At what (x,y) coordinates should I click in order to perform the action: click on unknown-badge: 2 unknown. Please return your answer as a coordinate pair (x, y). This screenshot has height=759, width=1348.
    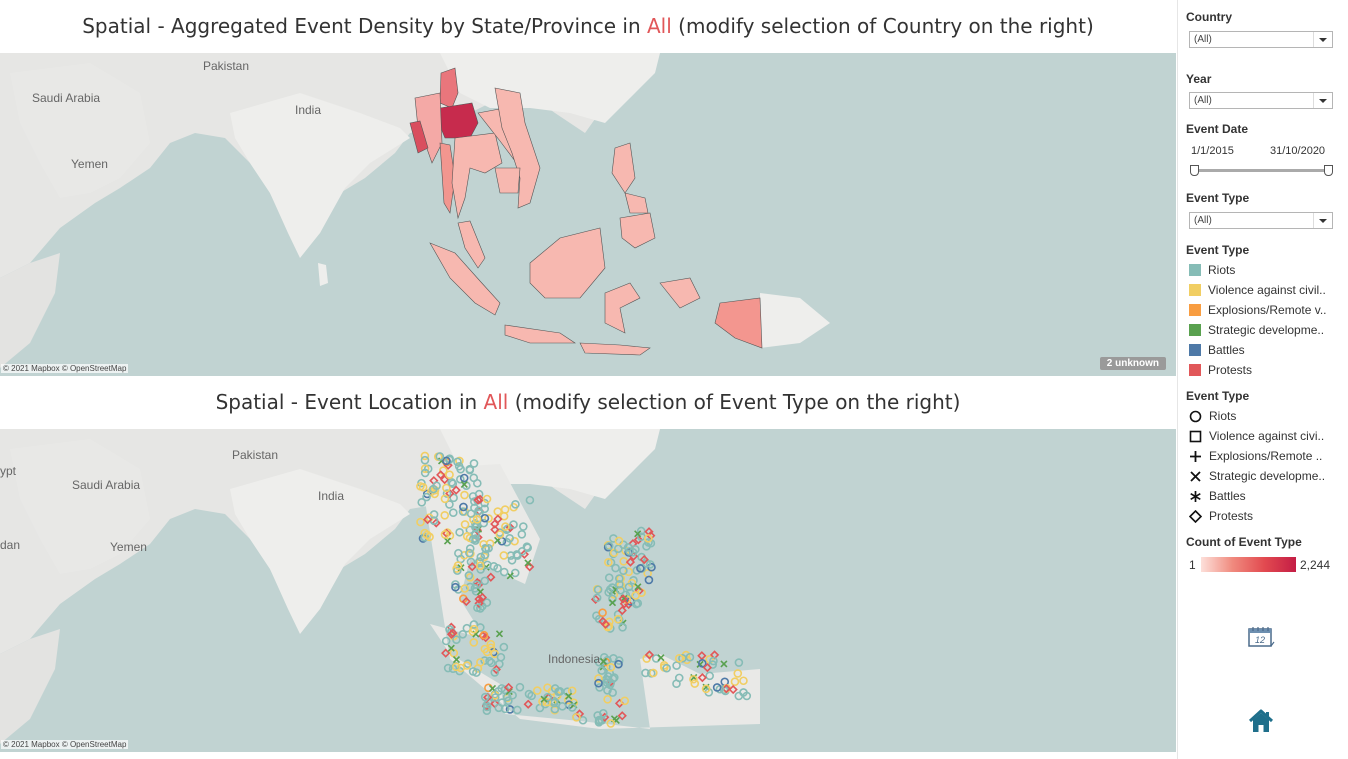
    Looking at the image, I should click on (1132, 363).